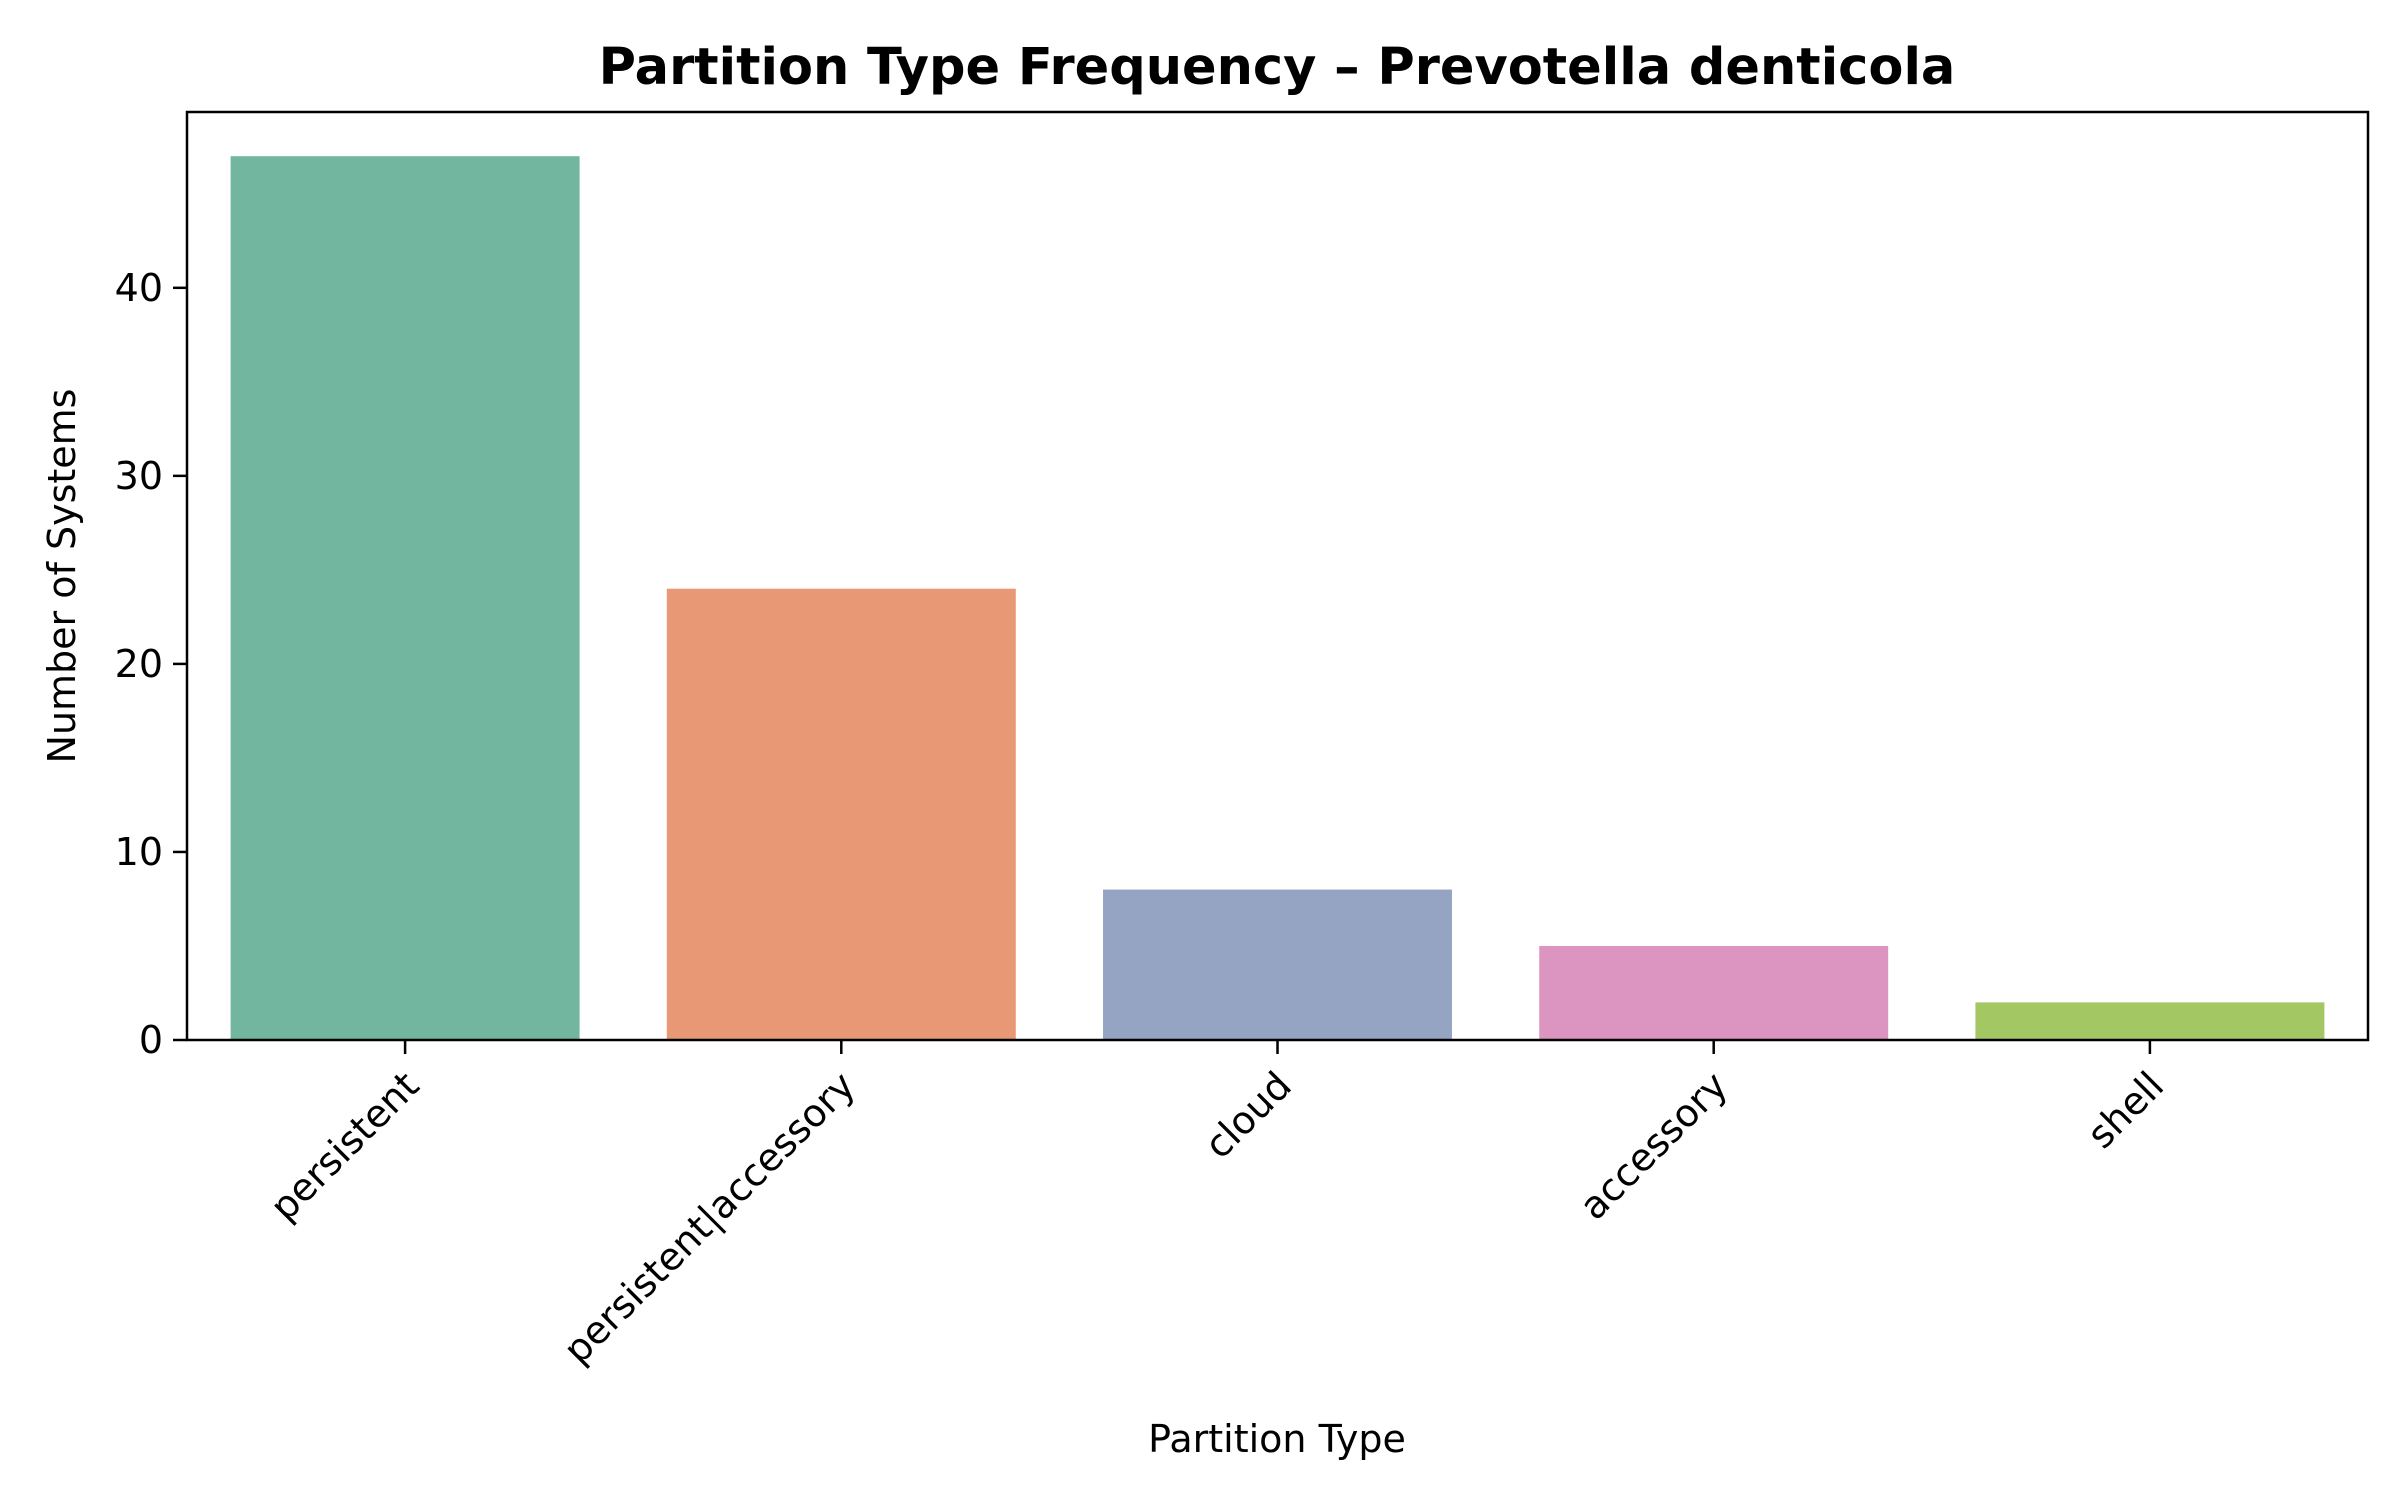  What do you see at coordinates (2150, 1021) in the screenshot?
I see `bar-shell` at bounding box center [2150, 1021].